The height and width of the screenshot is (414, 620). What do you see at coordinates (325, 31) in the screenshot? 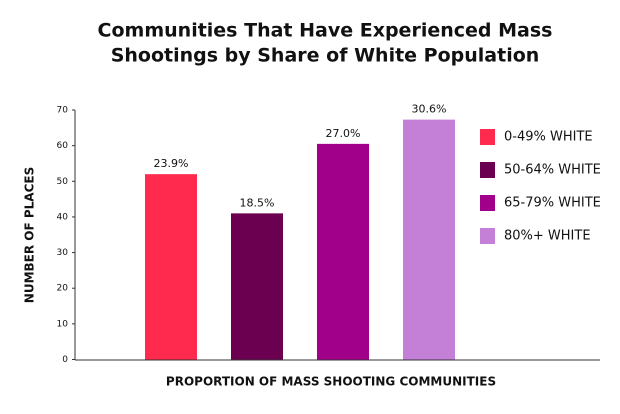
I see `chart-title: Communities That Have Experienced Mass` at bounding box center [325, 31].